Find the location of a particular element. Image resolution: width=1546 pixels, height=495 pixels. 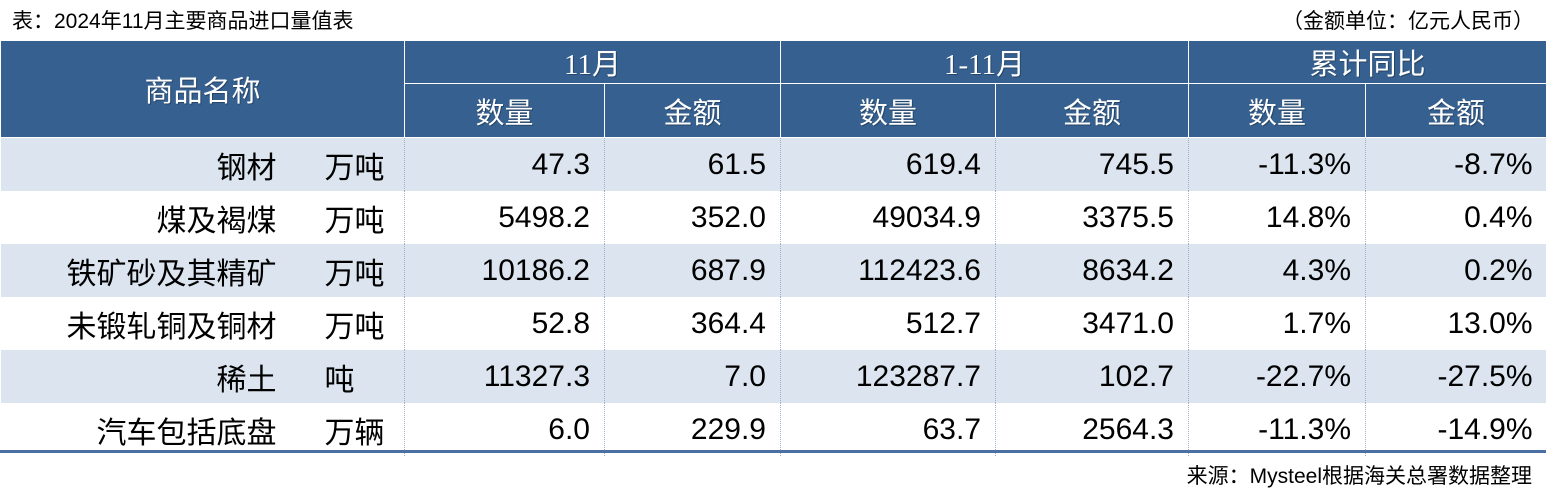

cell-ytd-qty: 123287.7 is located at coordinates (888, 376).